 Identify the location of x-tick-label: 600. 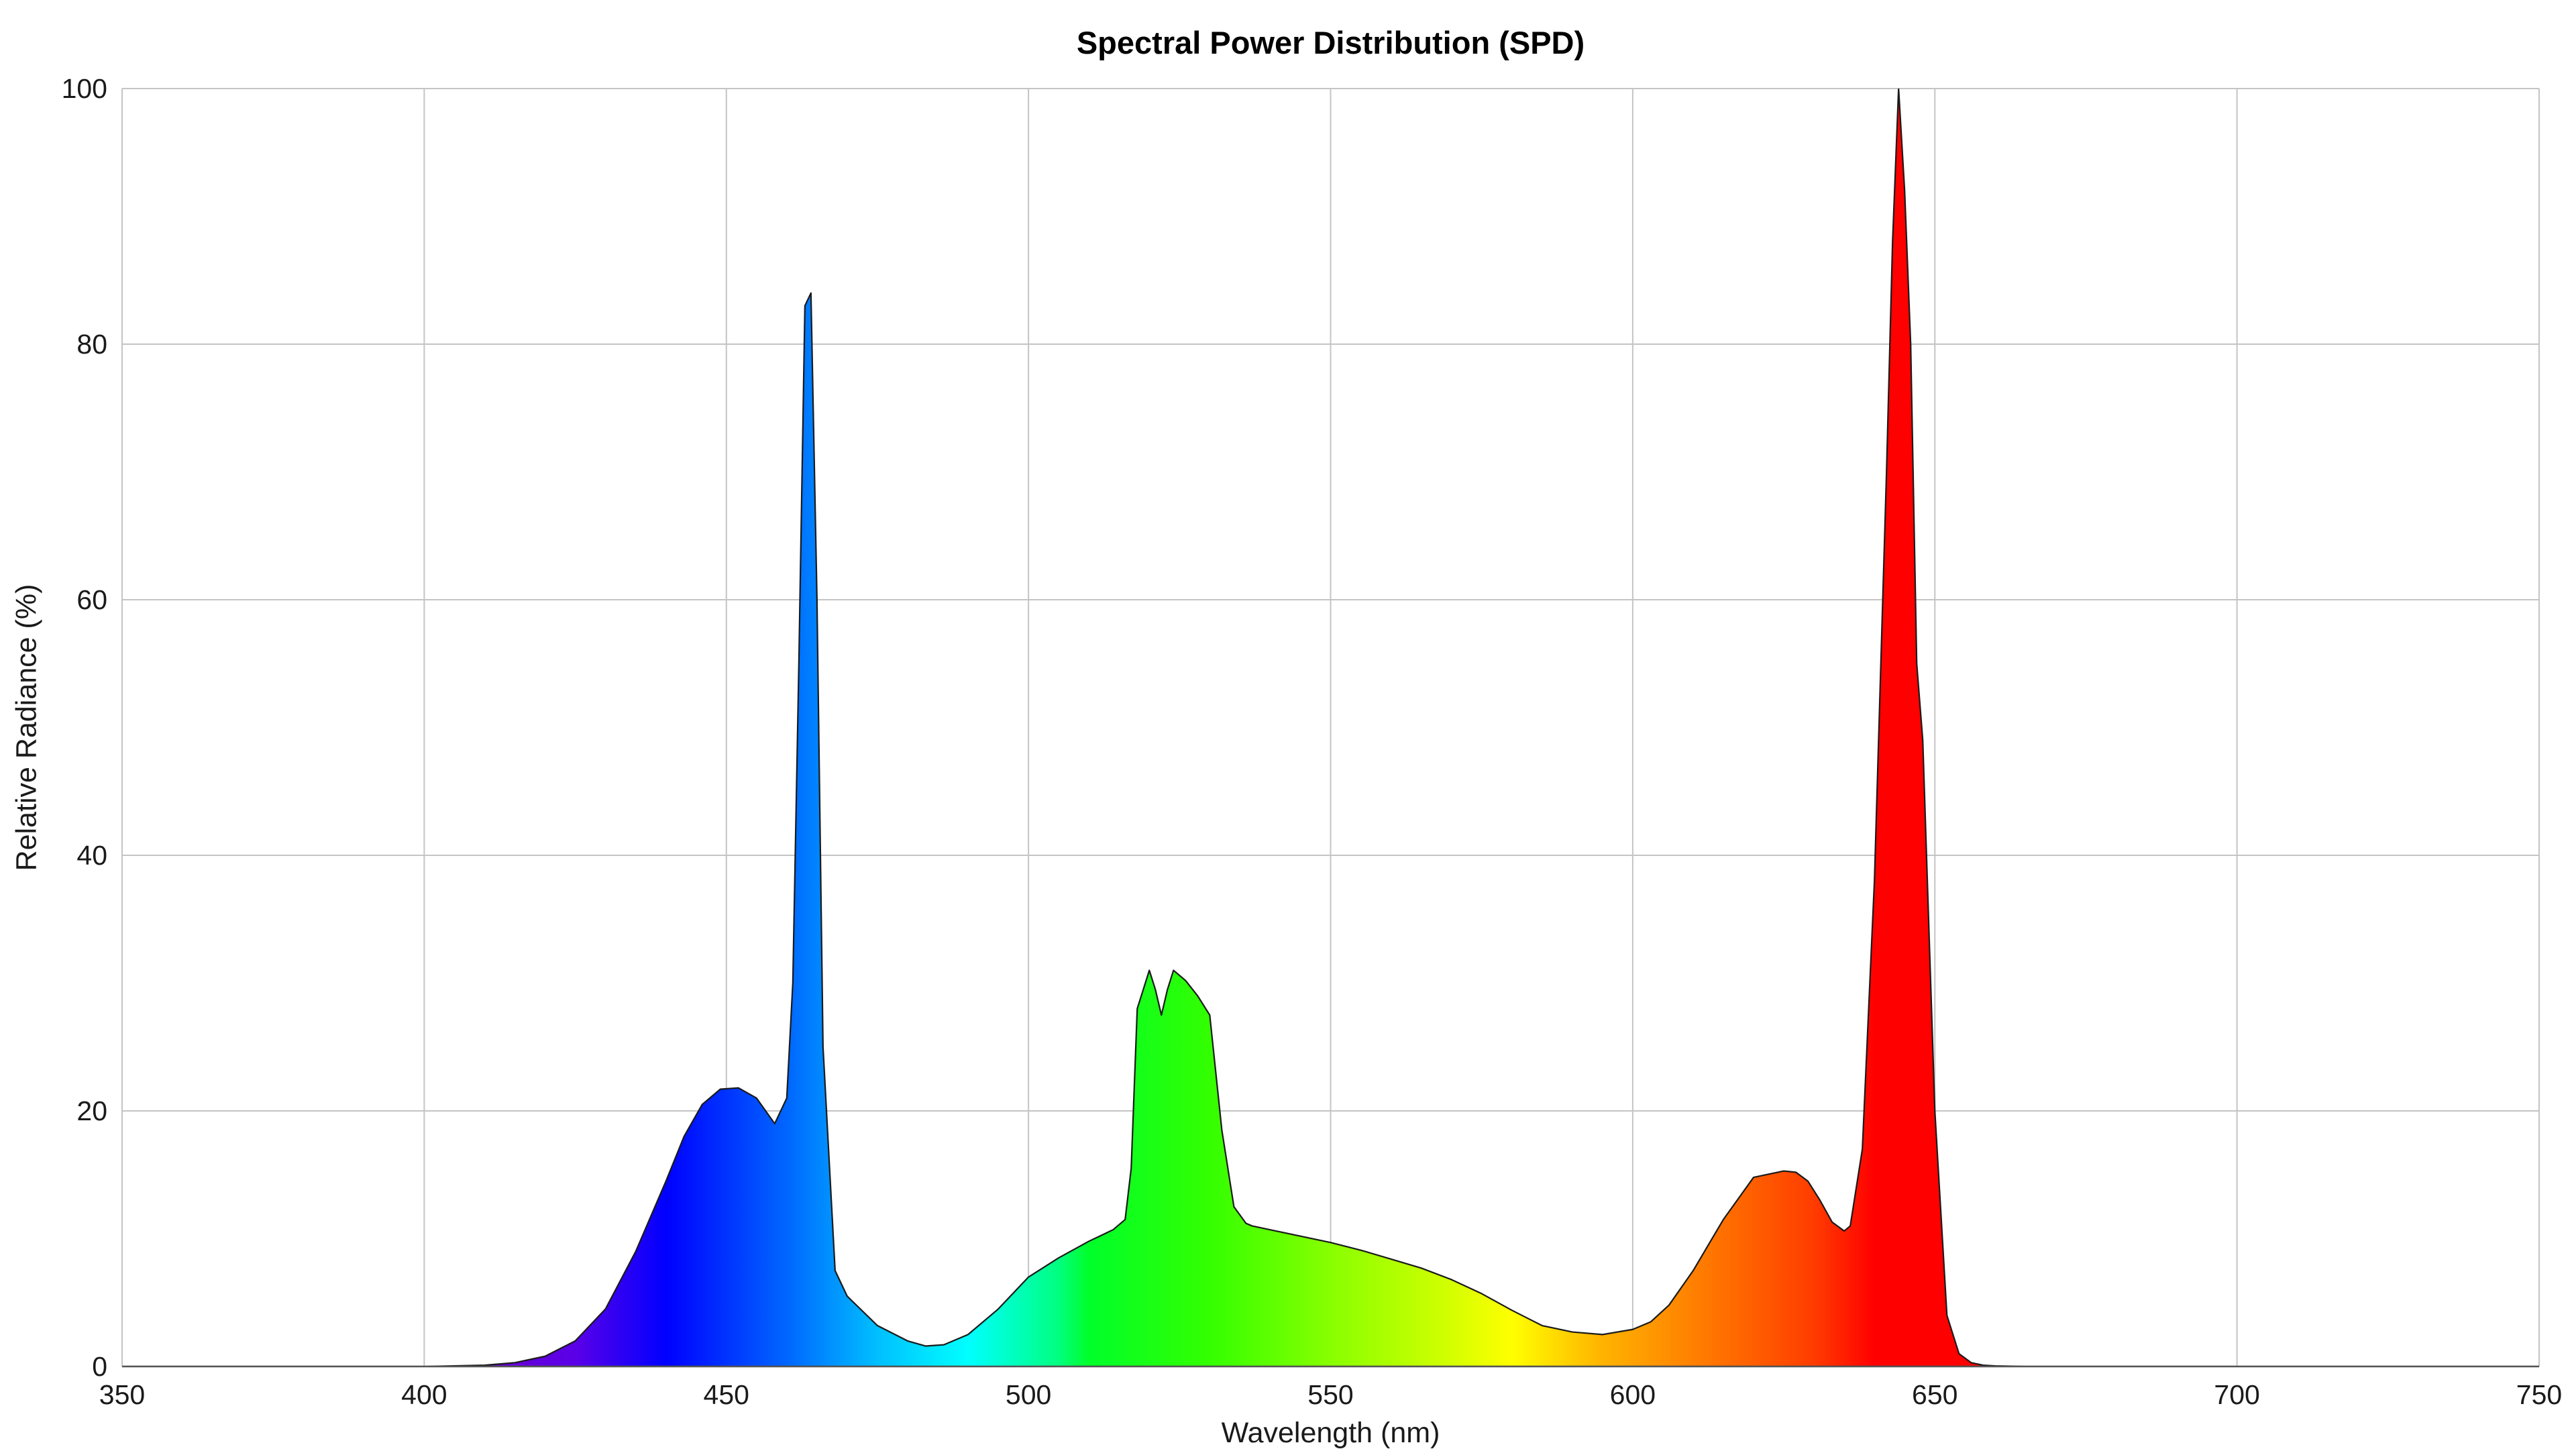
(1633, 1394).